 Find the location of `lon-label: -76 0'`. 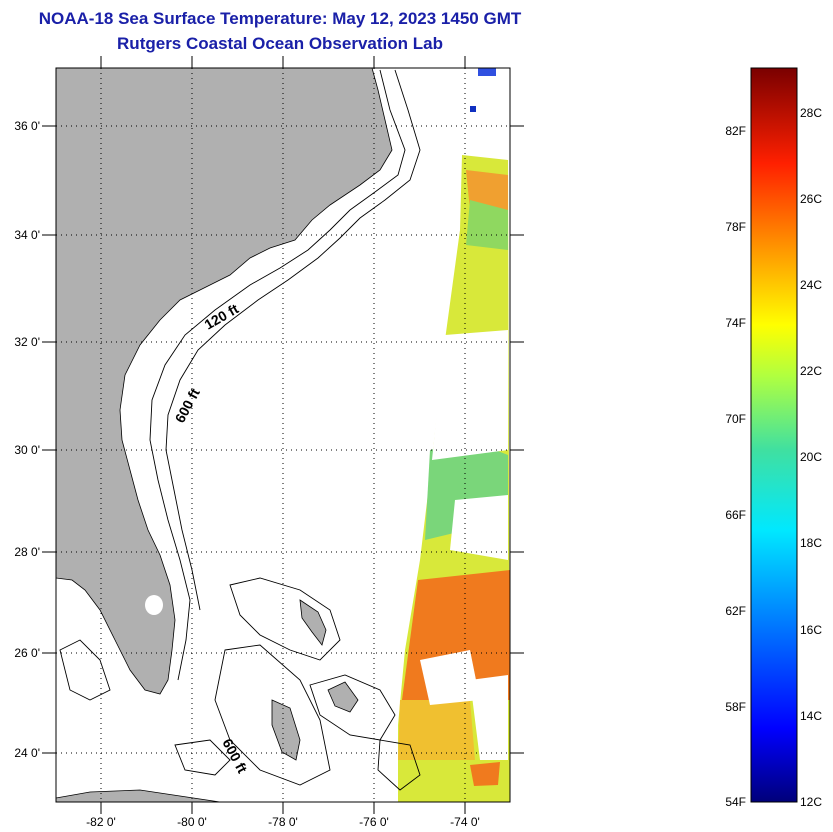

lon-label: -76 0' is located at coordinates (374, 822).